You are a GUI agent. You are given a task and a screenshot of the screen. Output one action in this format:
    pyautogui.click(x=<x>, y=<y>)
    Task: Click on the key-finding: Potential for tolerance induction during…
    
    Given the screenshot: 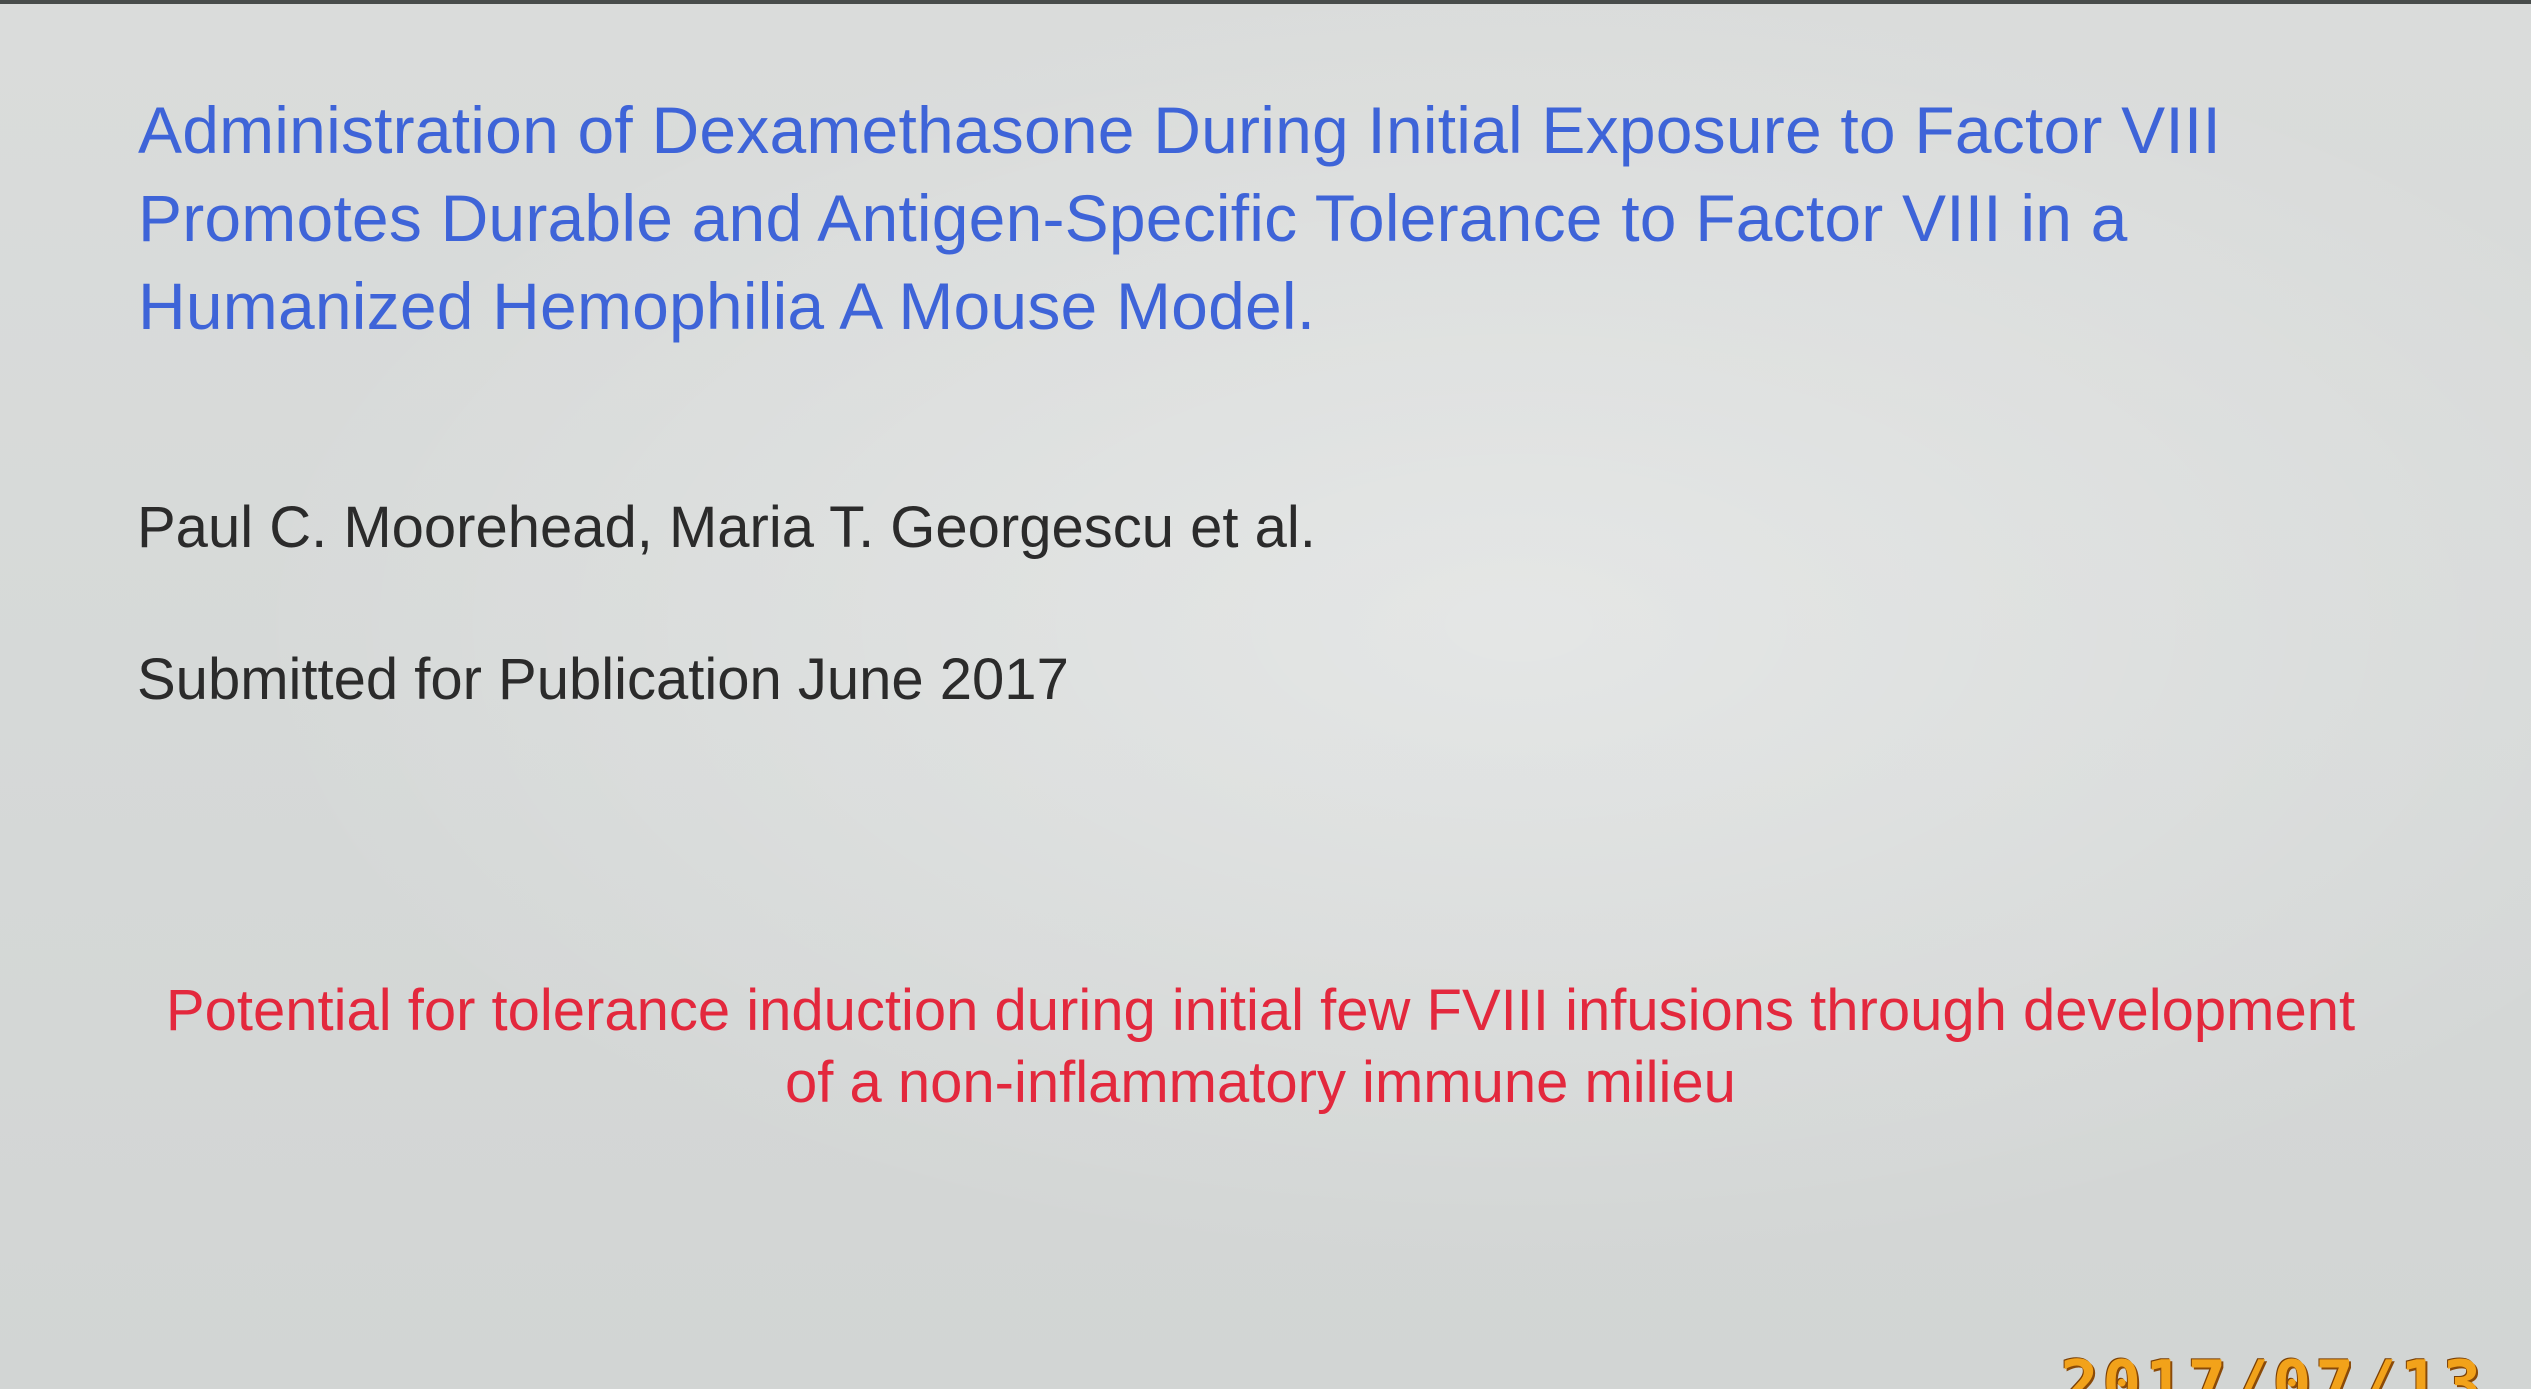 What is the action you would take?
    pyautogui.click(x=1260, y=1047)
    